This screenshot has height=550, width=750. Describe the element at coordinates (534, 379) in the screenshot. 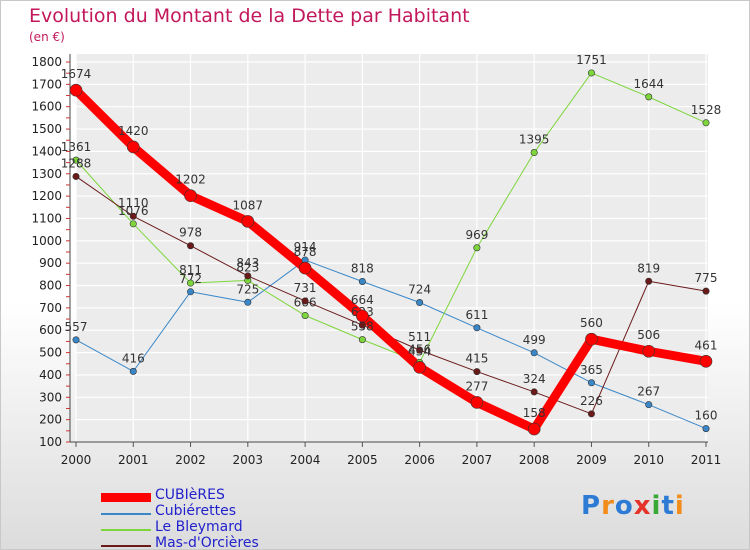

I see `data-label: 324` at that location.